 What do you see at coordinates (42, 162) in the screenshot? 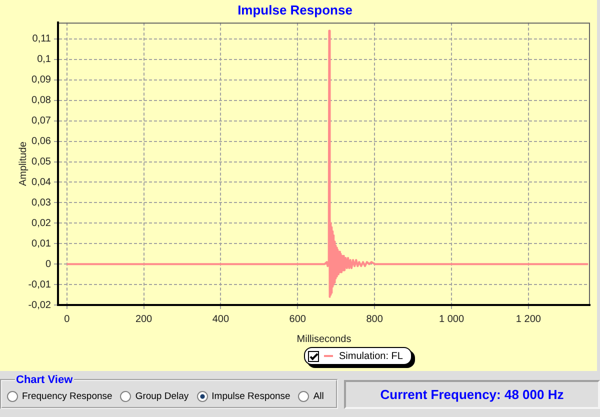
I see `y-tick-label: 0,05` at bounding box center [42, 162].